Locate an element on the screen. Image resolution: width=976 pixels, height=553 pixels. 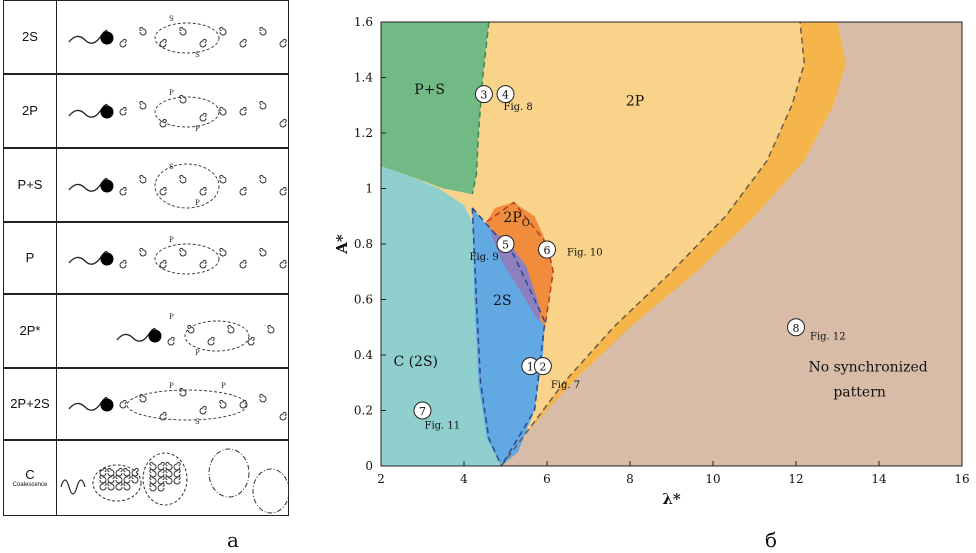
y-tick-label: 0.2 is located at coordinates (363, 411).